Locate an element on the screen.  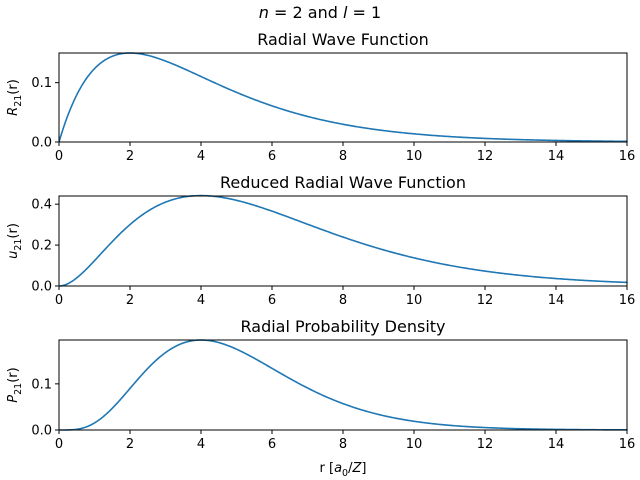
y-tick-label: 0.2 is located at coordinates (41, 246).